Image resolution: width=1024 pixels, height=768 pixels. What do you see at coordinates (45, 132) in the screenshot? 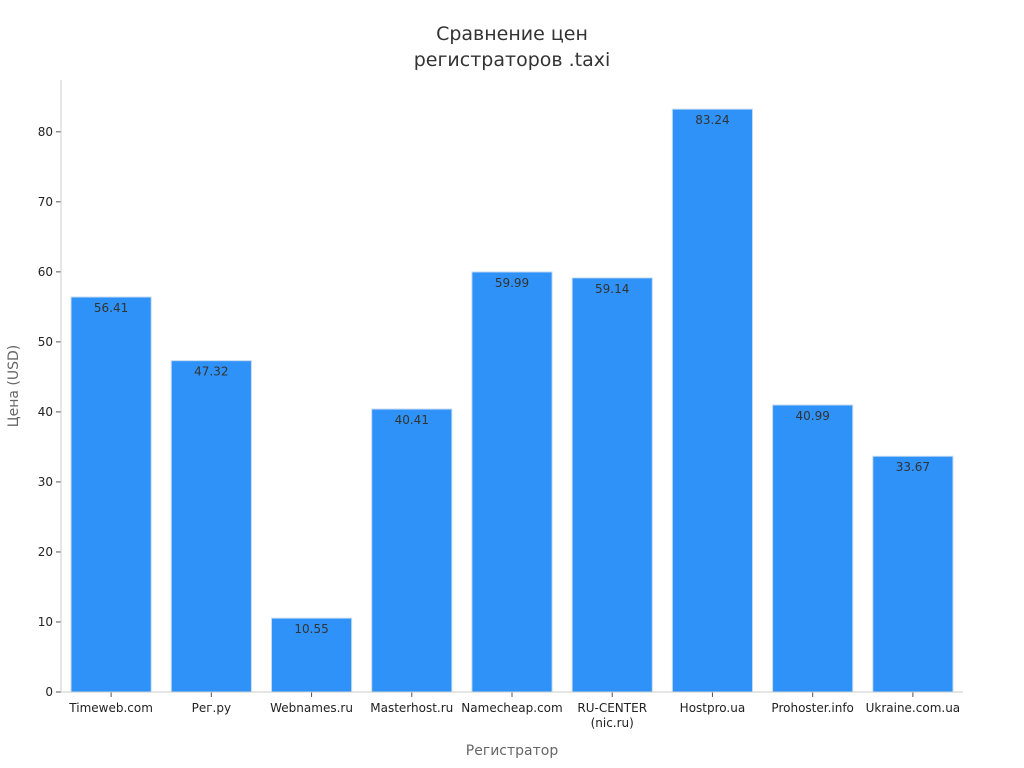
I see `y-tick-label: 80` at bounding box center [45, 132].